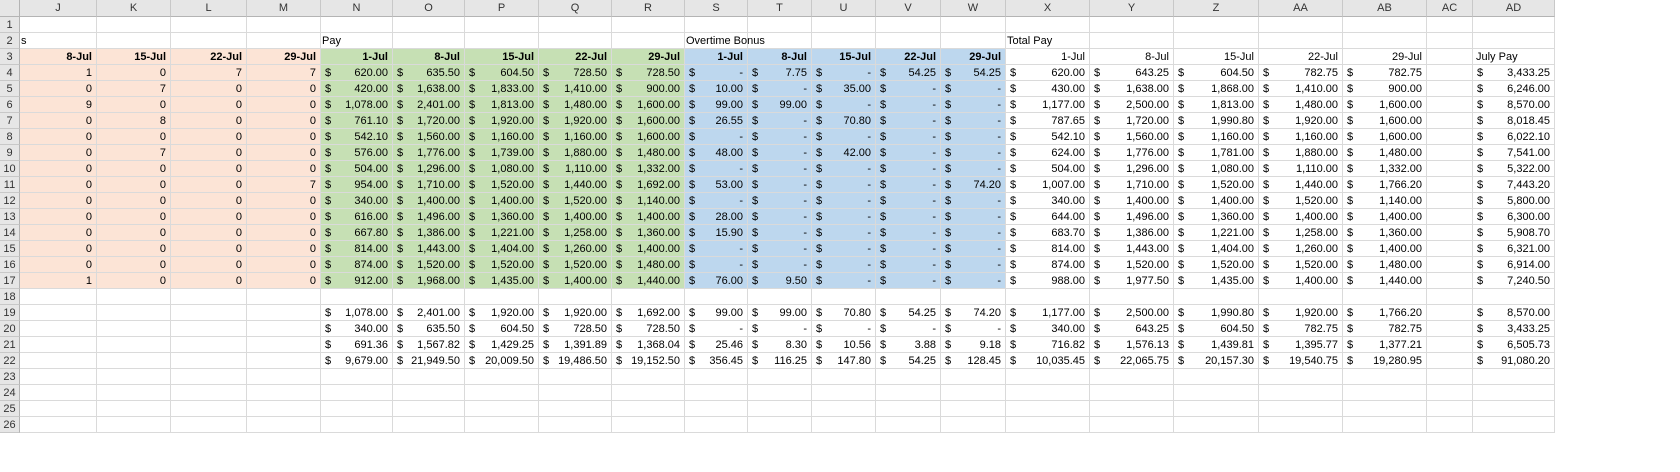 This screenshot has width=1680, height=472. What do you see at coordinates (1514, 25) in the screenshot?
I see `cell-ad1` at bounding box center [1514, 25].